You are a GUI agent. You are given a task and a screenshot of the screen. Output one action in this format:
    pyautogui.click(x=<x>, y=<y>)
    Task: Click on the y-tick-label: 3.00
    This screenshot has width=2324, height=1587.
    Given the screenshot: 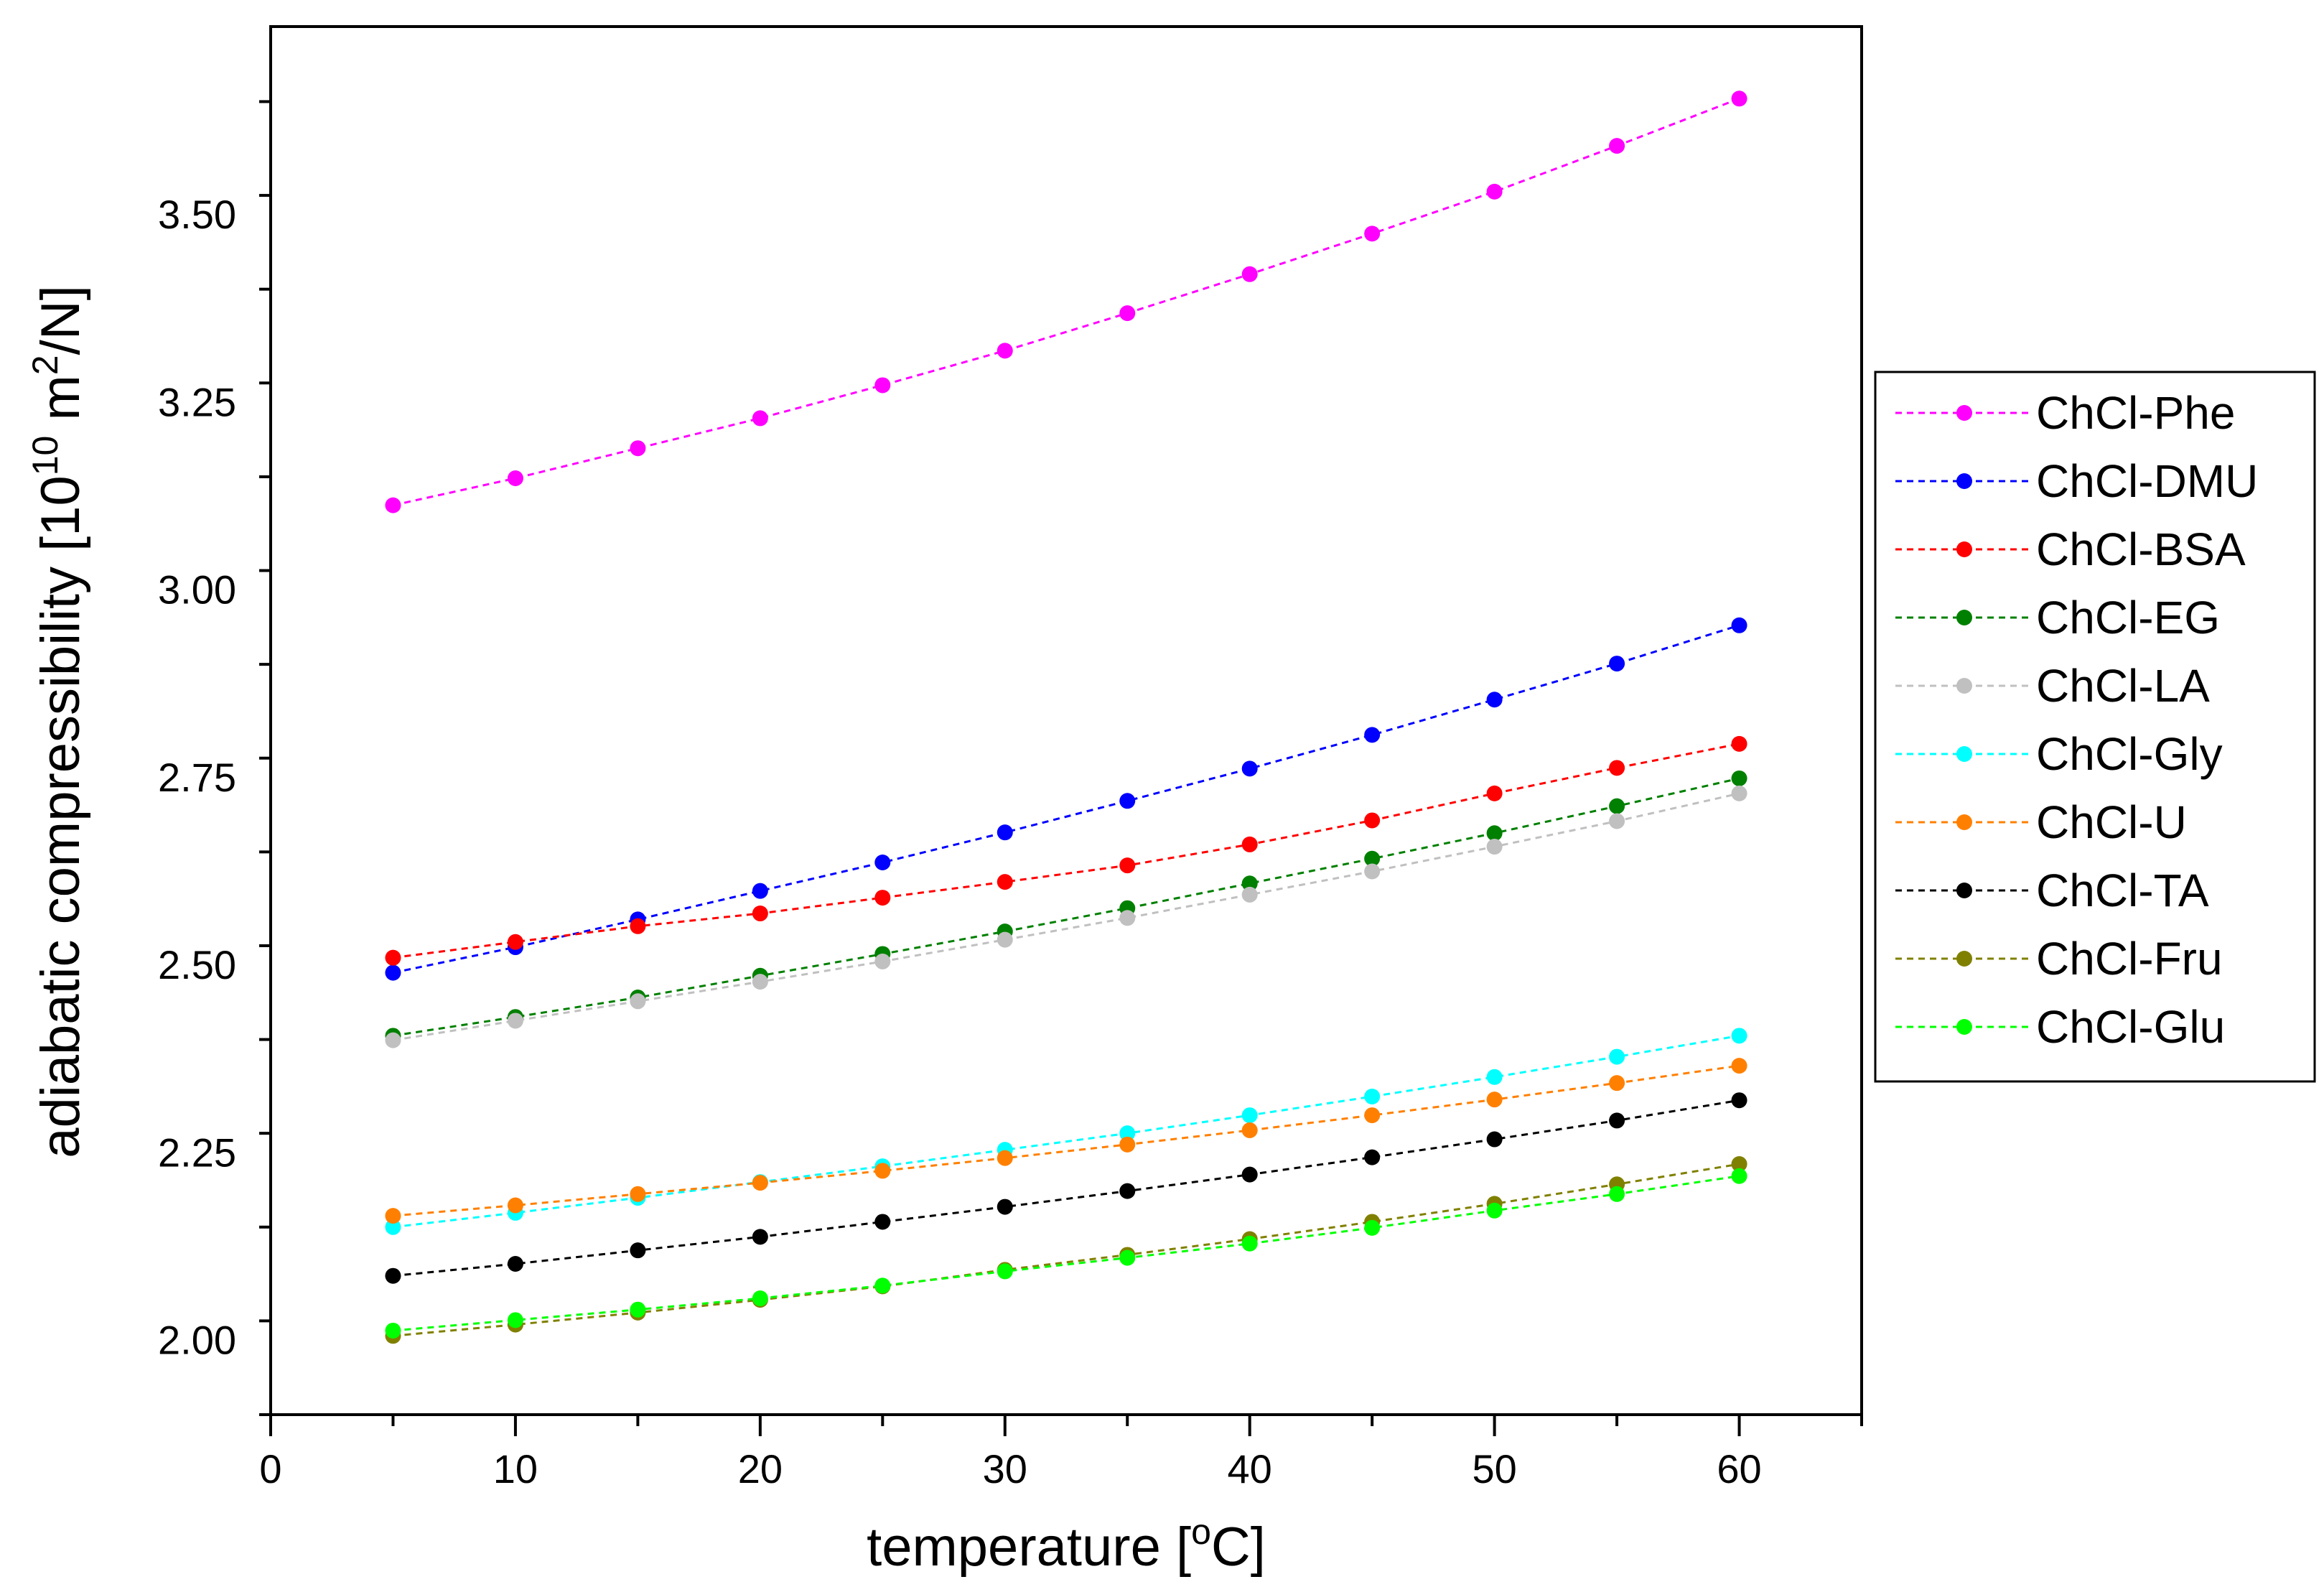 What is the action you would take?
    pyautogui.click(x=197, y=590)
    